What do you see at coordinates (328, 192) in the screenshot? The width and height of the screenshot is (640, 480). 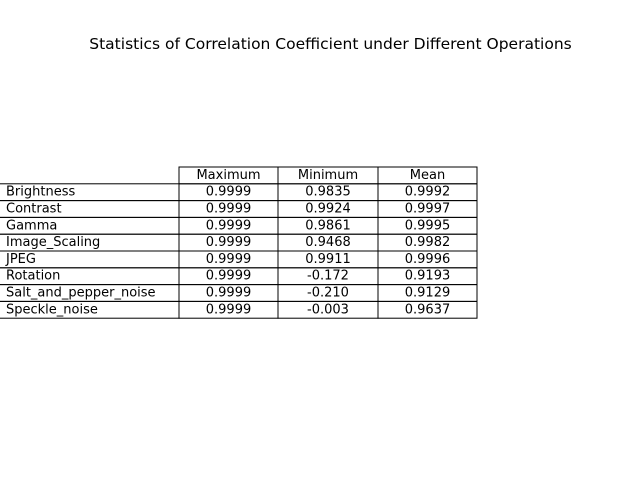 I see `cell-brightness-minimum: 0.9835` at bounding box center [328, 192].